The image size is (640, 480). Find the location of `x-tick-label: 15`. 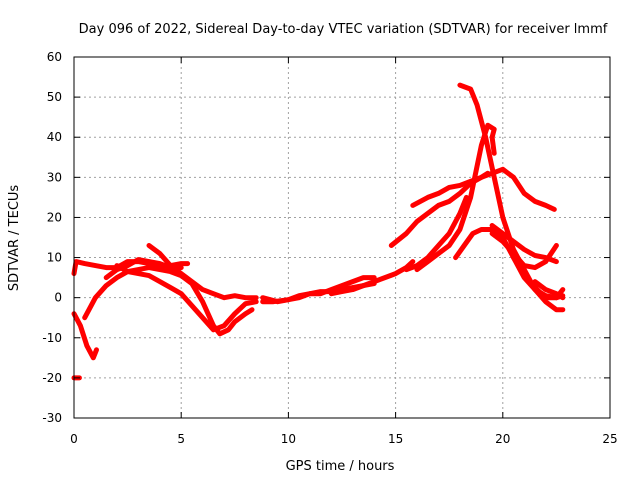

x-tick-label: 15 is located at coordinates (395, 439).